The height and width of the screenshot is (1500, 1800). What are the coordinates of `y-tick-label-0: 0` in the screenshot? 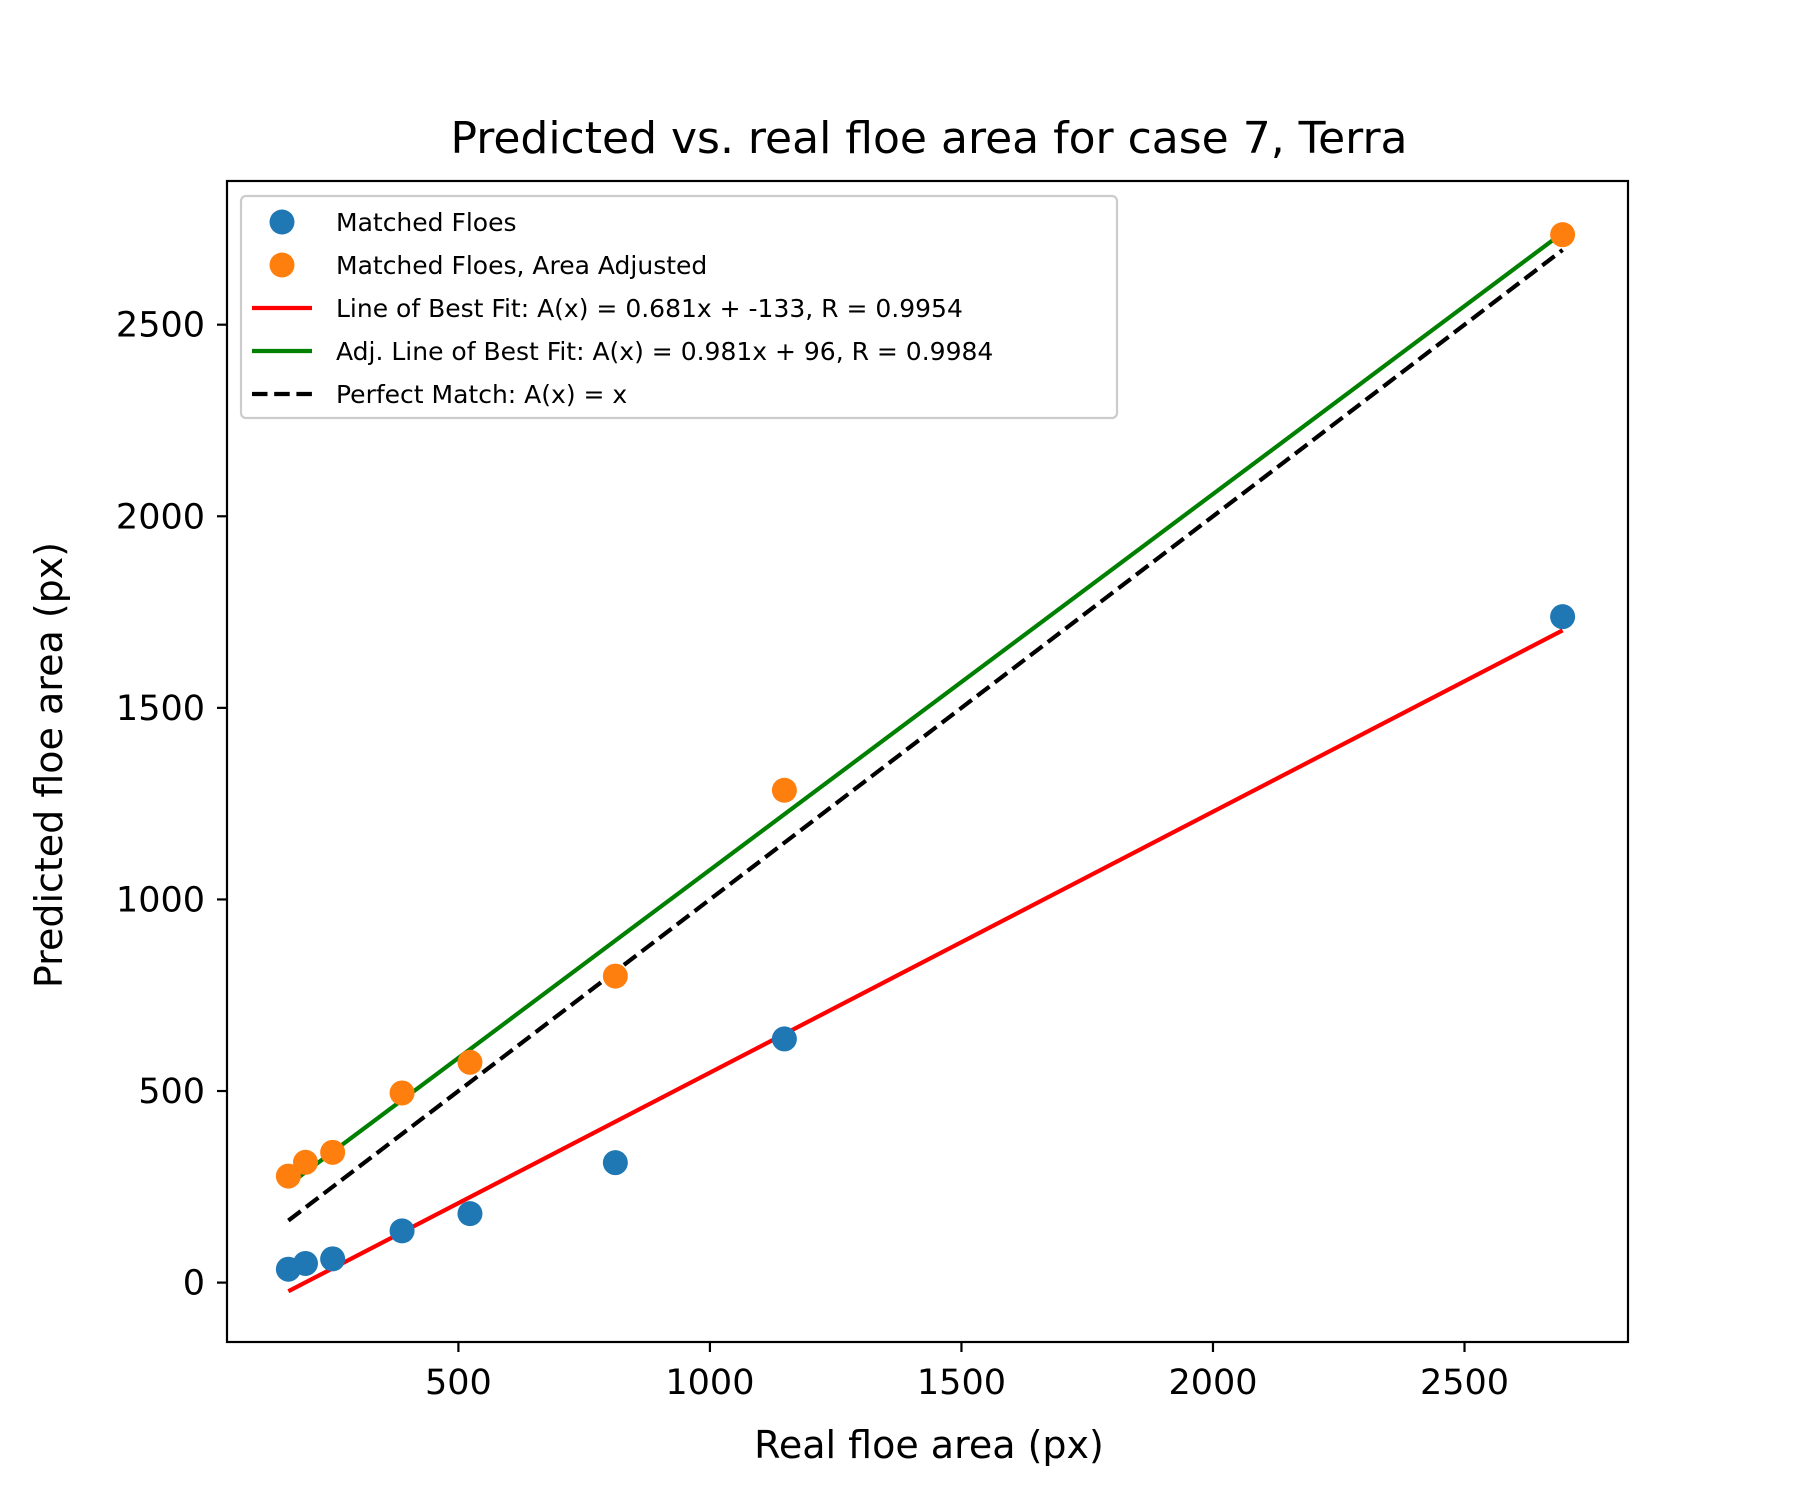 It's located at (194, 1284).